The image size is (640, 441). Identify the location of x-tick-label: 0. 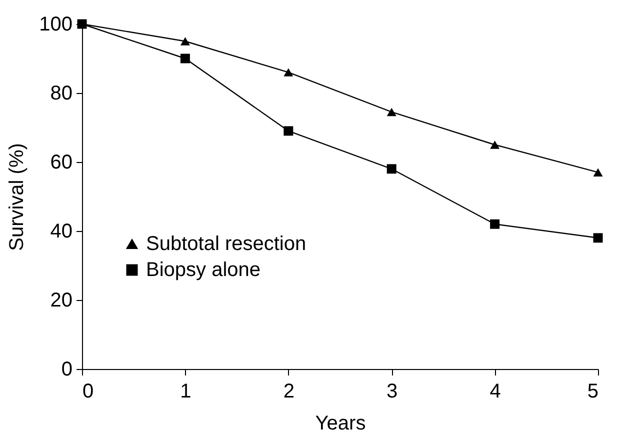
(88, 391).